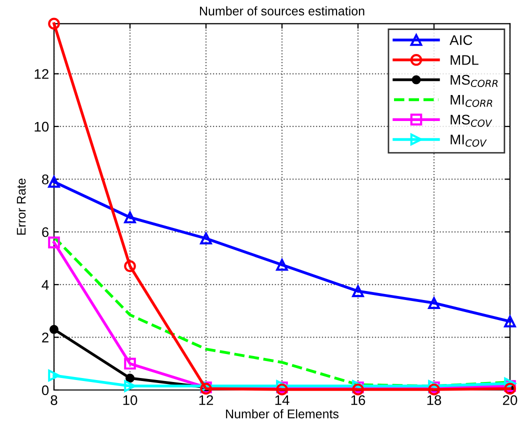 This screenshot has height=434, width=522. Describe the element at coordinates (474, 81) in the screenshot. I see `legend-label: MS$_{CORR}$` at that location.